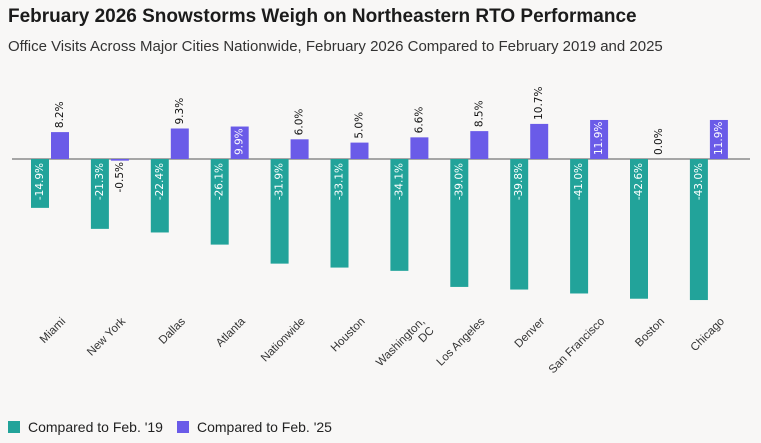  I want to click on data-label-2019-3: -26.1%, so click(220, 181).